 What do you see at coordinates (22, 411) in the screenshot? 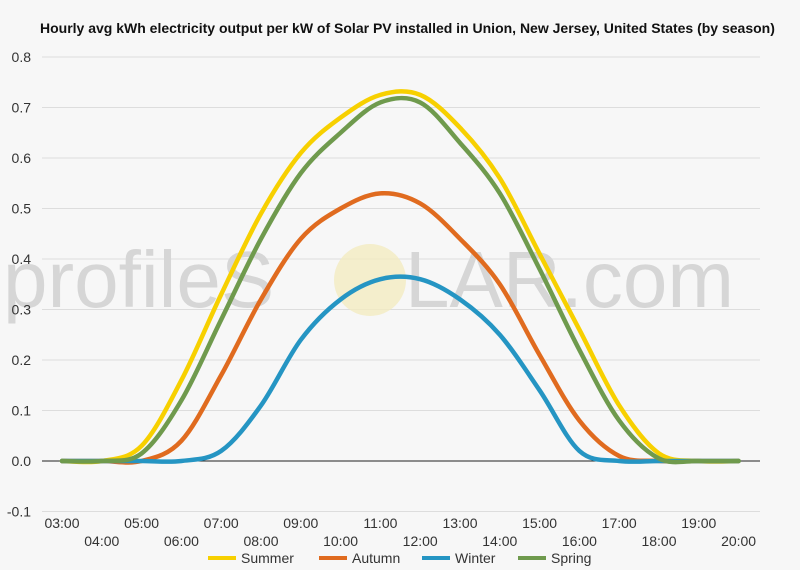
I see `y-tick-label: 0.1` at bounding box center [22, 411].